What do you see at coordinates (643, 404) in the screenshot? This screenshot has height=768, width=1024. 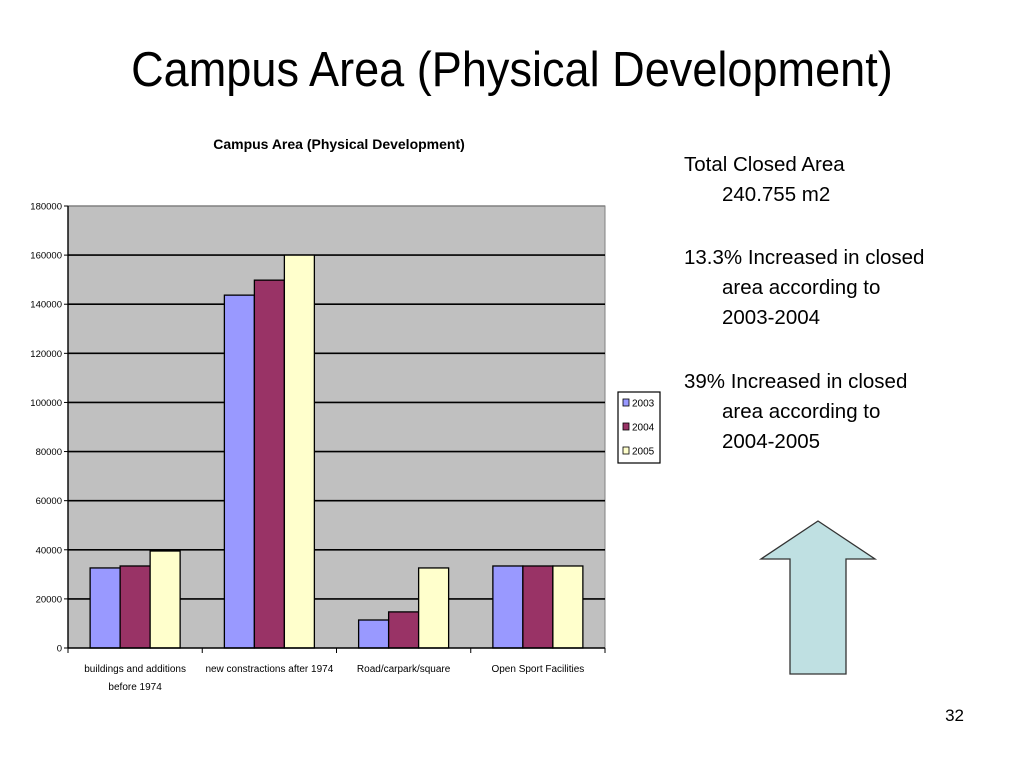 I see `legend-label-2003: 2003` at bounding box center [643, 404].